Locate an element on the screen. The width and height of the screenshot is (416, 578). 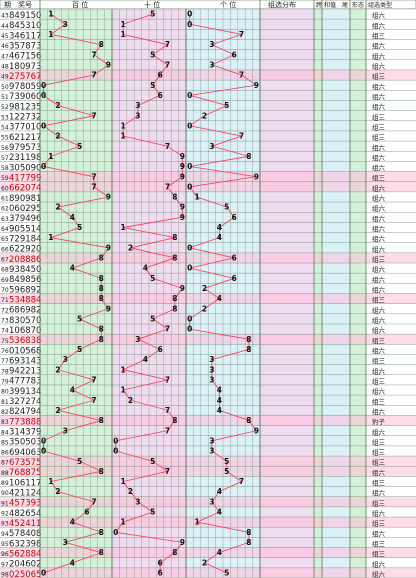
prize-number: 457393 is located at coordinates (25, 504).